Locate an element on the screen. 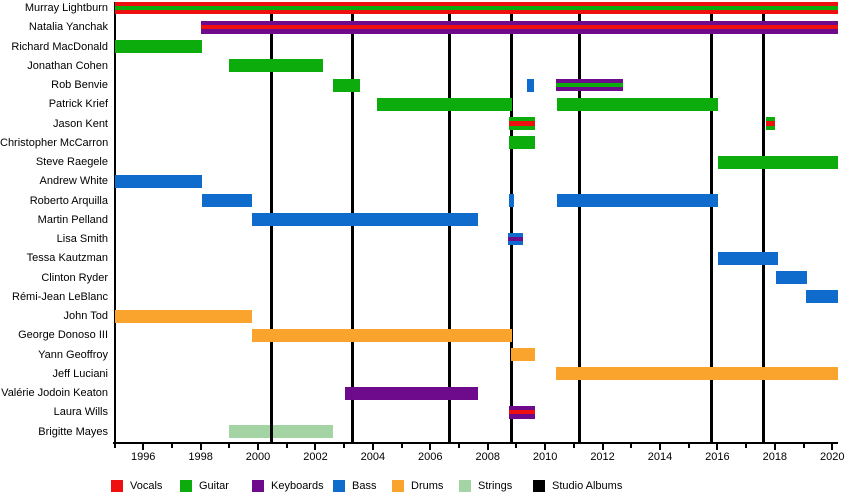 The image size is (850, 500). legend-swatch-vocals is located at coordinates (117, 486).